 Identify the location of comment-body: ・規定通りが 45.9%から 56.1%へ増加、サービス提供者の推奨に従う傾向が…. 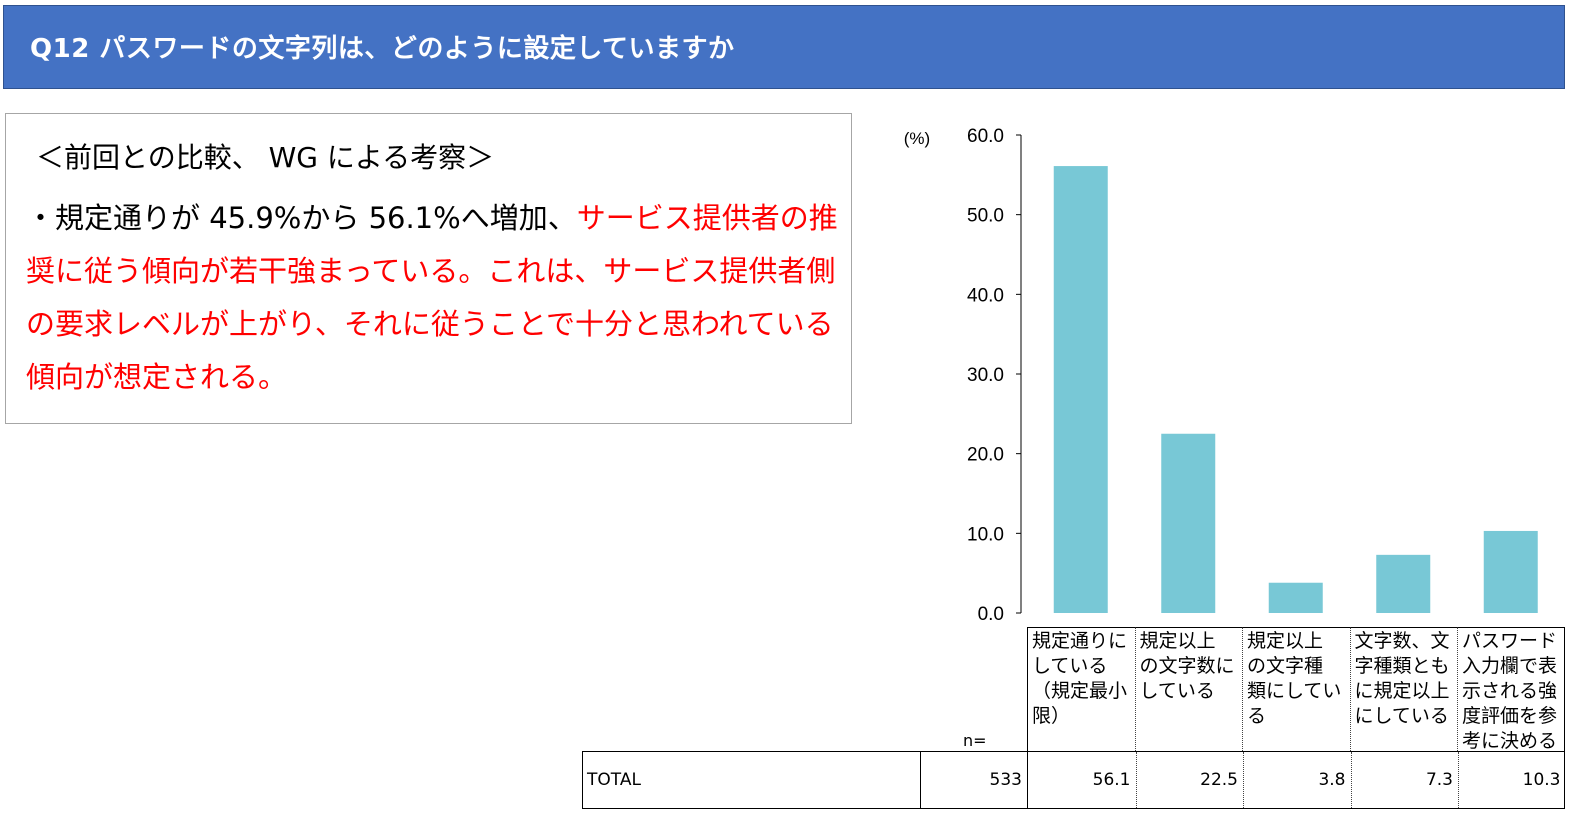
(432, 298).